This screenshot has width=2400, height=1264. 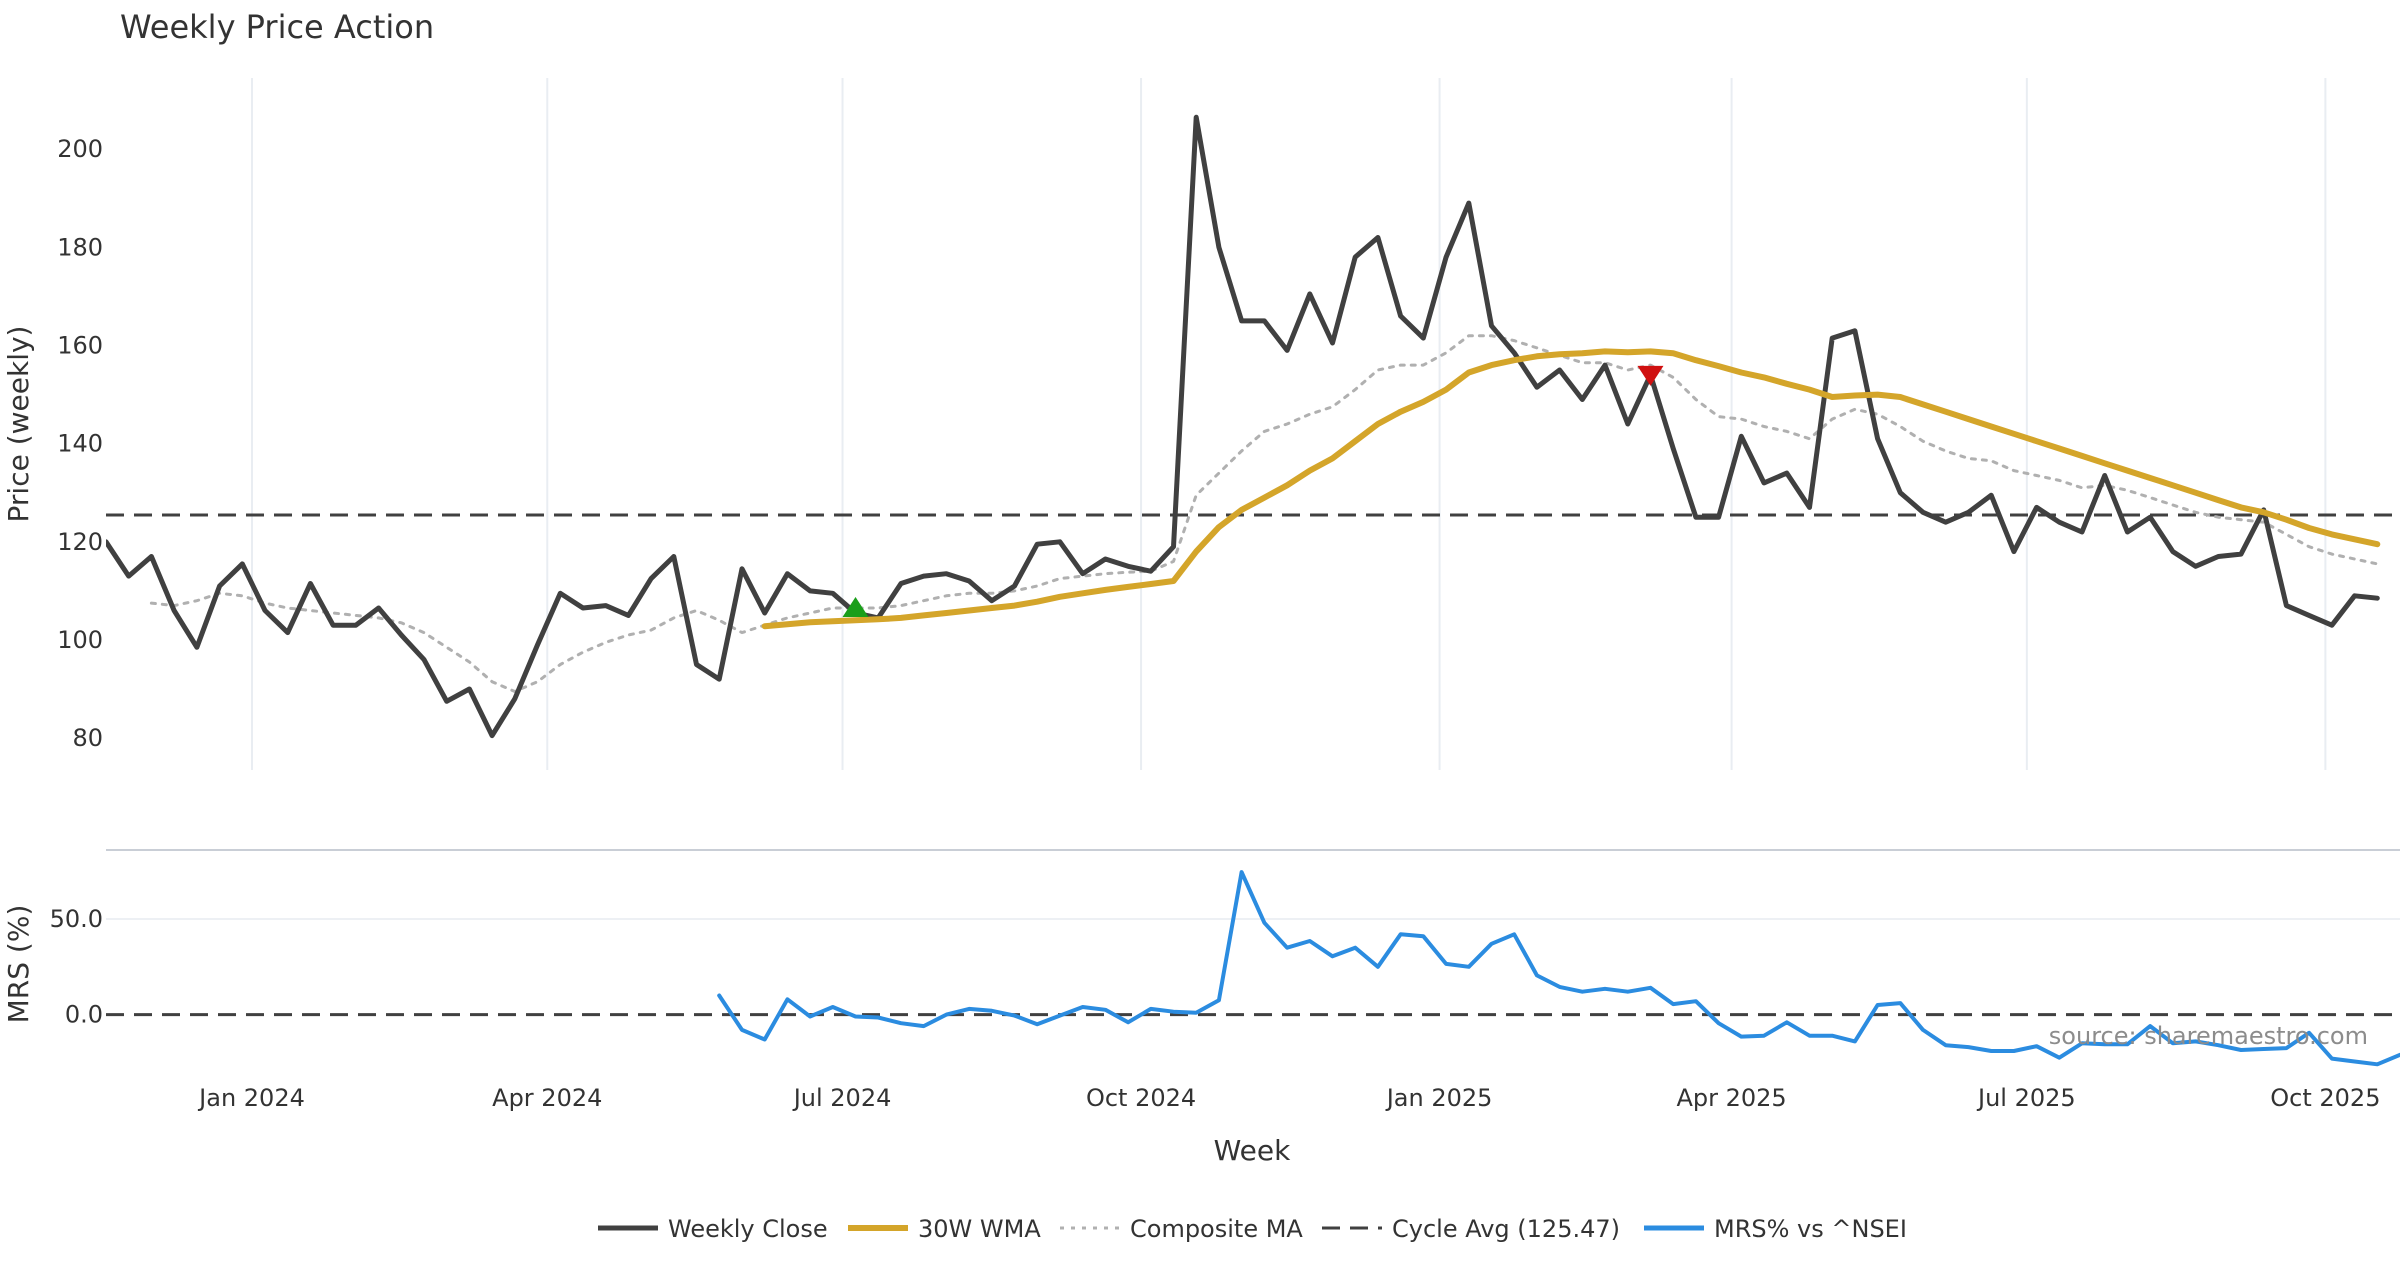 What do you see at coordinates (2026, 1098) in the screenshot?
I see `x-tick-label: Jul 2025` at bounding box center [2026, 1098].